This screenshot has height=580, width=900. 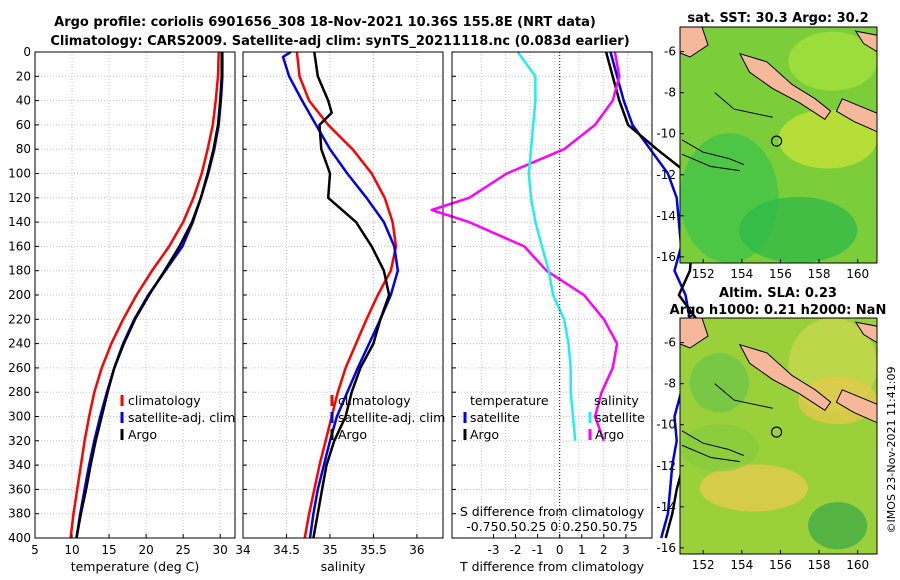 What do you see at coordinates (145, 550) in the screenshot?
I see `x-tick-label: 20` at bounding box center [145, 550].